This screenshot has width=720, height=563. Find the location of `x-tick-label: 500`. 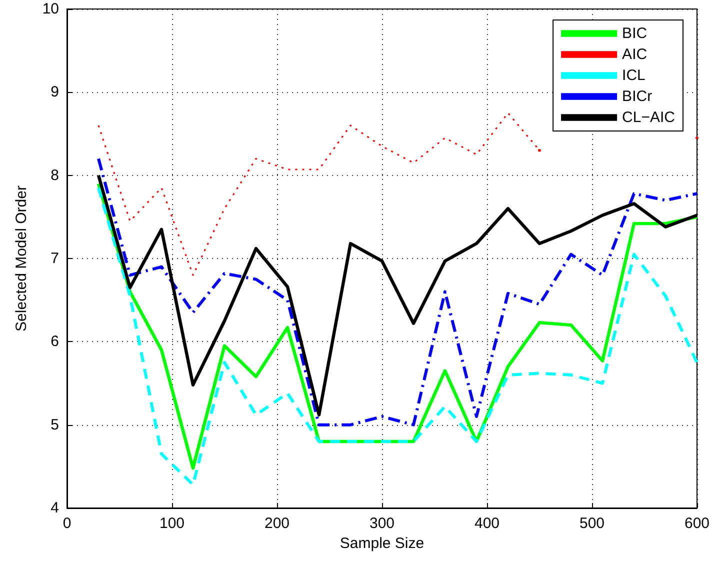

x-tick-label: 500 is located at coordinates (592, 523).